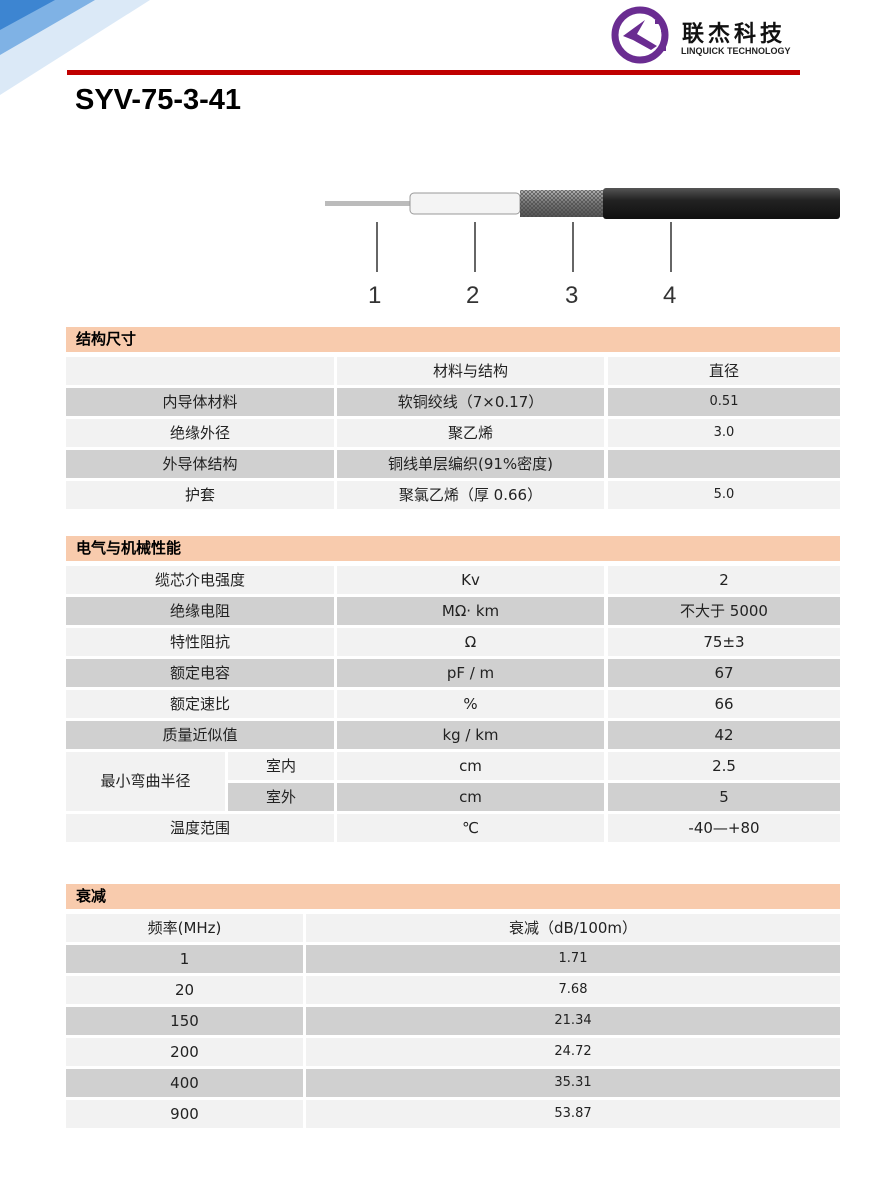 The height and width of the screenshot is (1186, 895). I want to click on table-cell: 温度范围, so click(200, 828).